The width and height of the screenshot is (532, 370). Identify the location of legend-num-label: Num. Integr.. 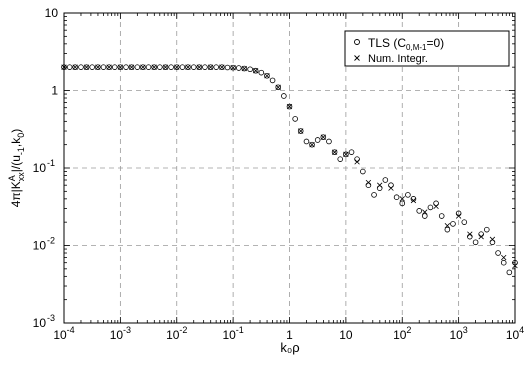
(398, 59).